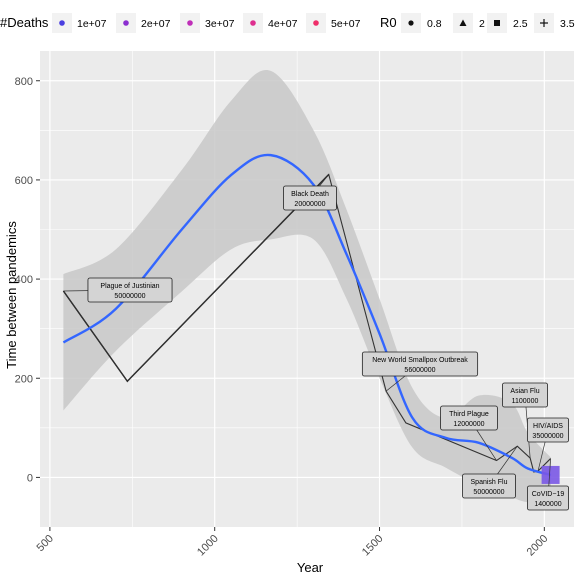  I want to click on legend-square-icon, so click(497, 23).